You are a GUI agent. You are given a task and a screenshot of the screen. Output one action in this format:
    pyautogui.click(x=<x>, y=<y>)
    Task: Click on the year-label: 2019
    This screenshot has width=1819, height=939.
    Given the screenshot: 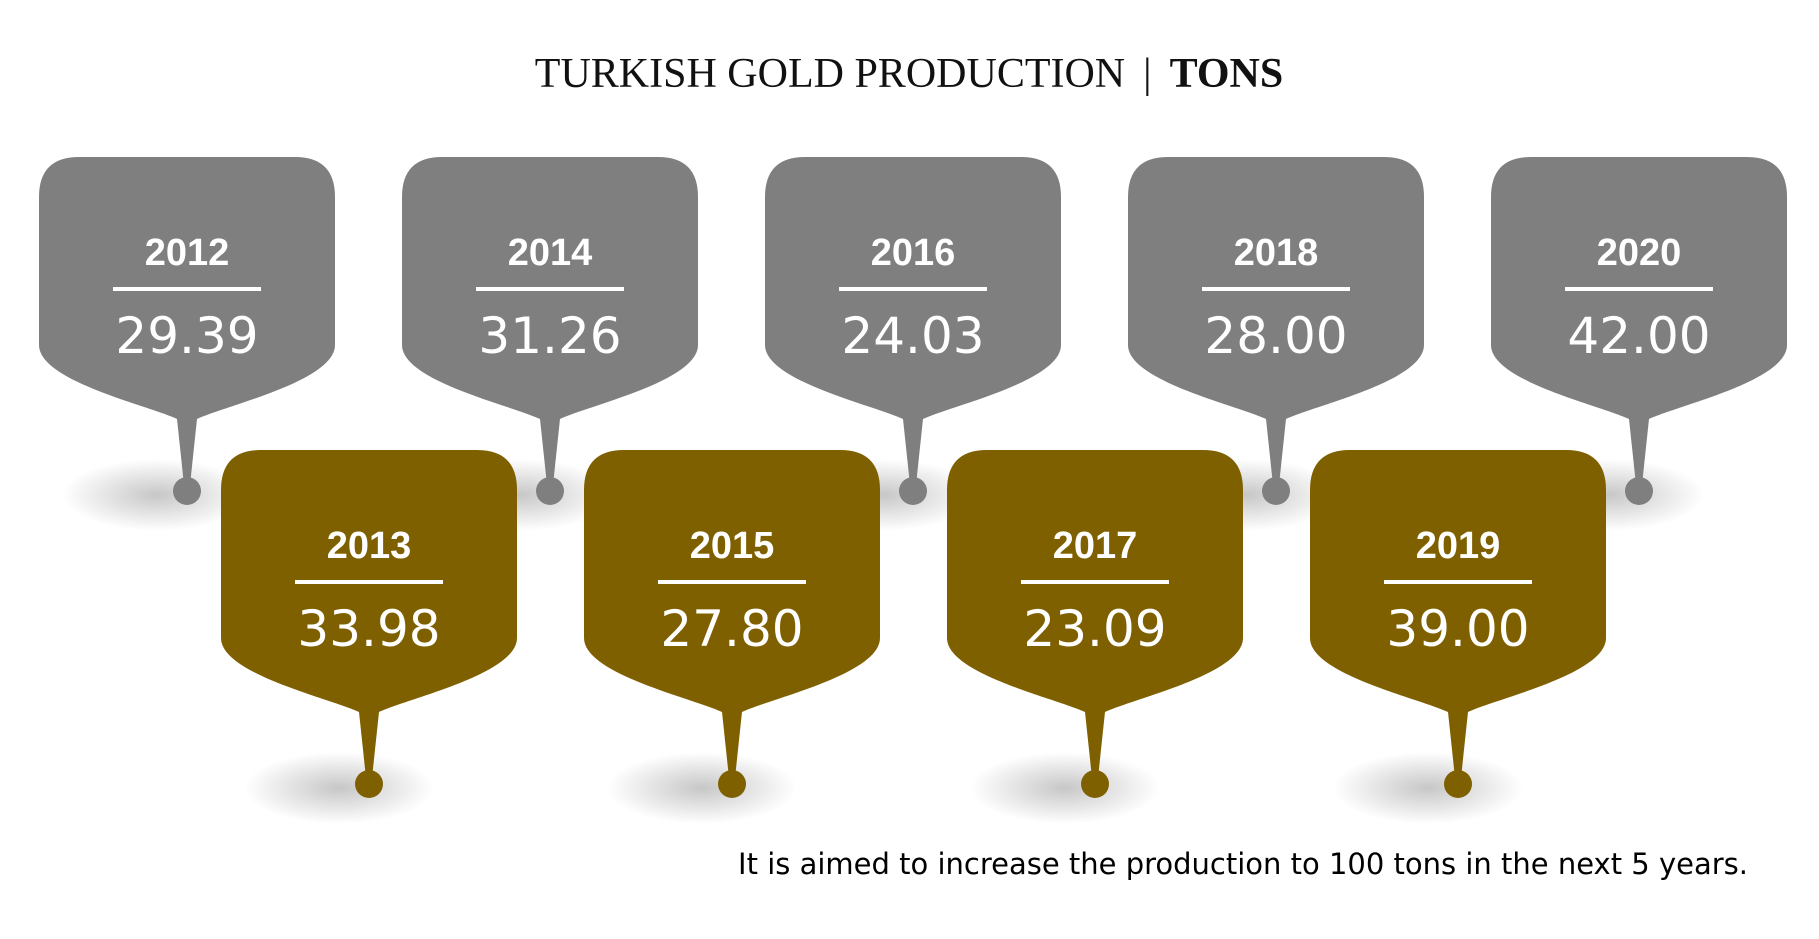 What is the action you would take?
    pyautogui.click(x=1458, y=546)
    